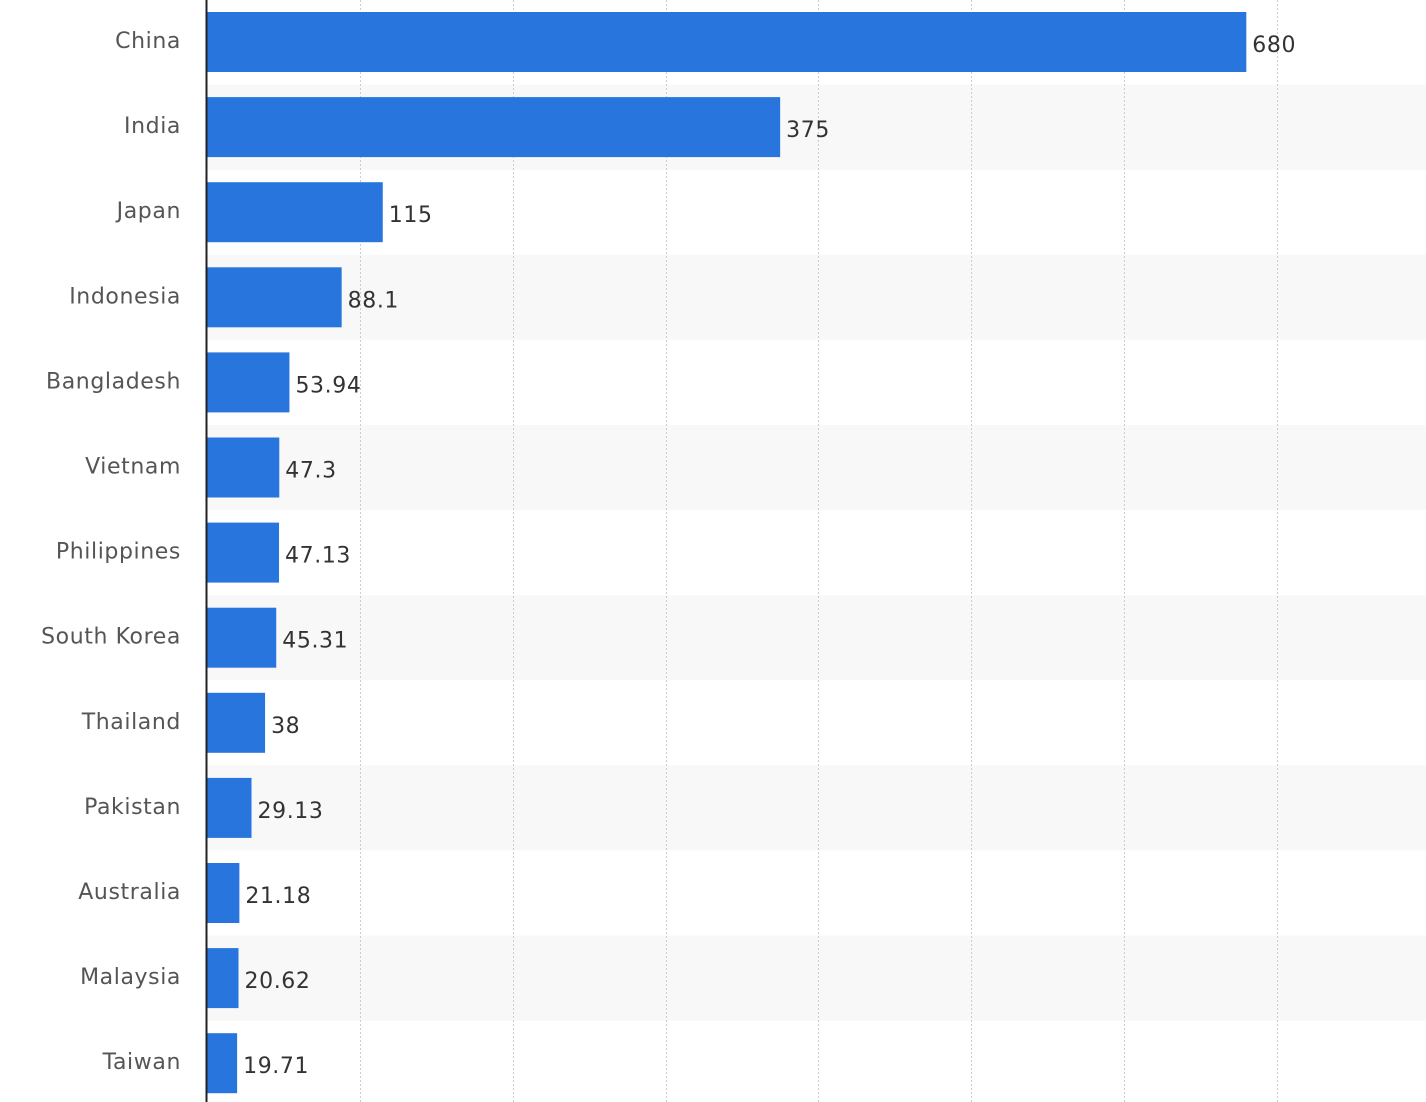  Describe the element at coordinates (808, 130) in the screenshot. I see `value-label: 375` at that location.